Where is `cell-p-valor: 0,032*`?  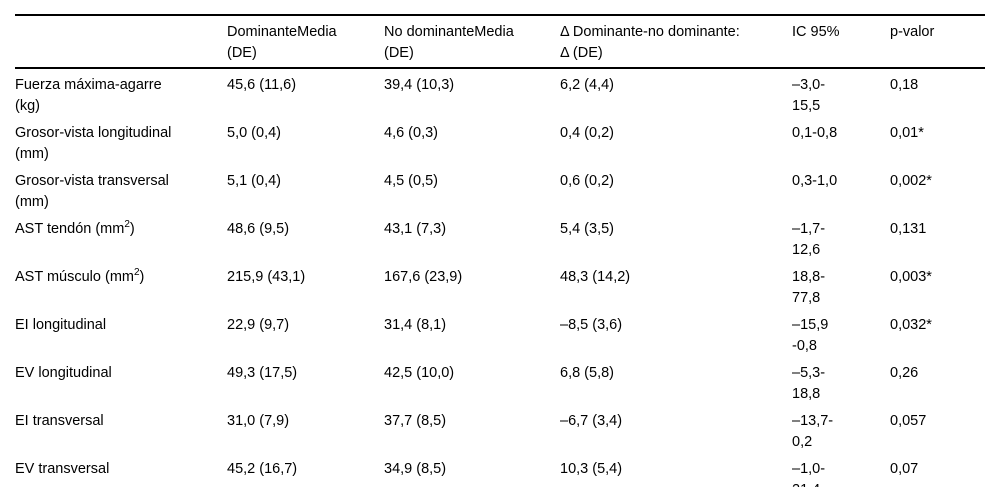 cell-p-valor: 0,032* is located at coordinates (911, 325).